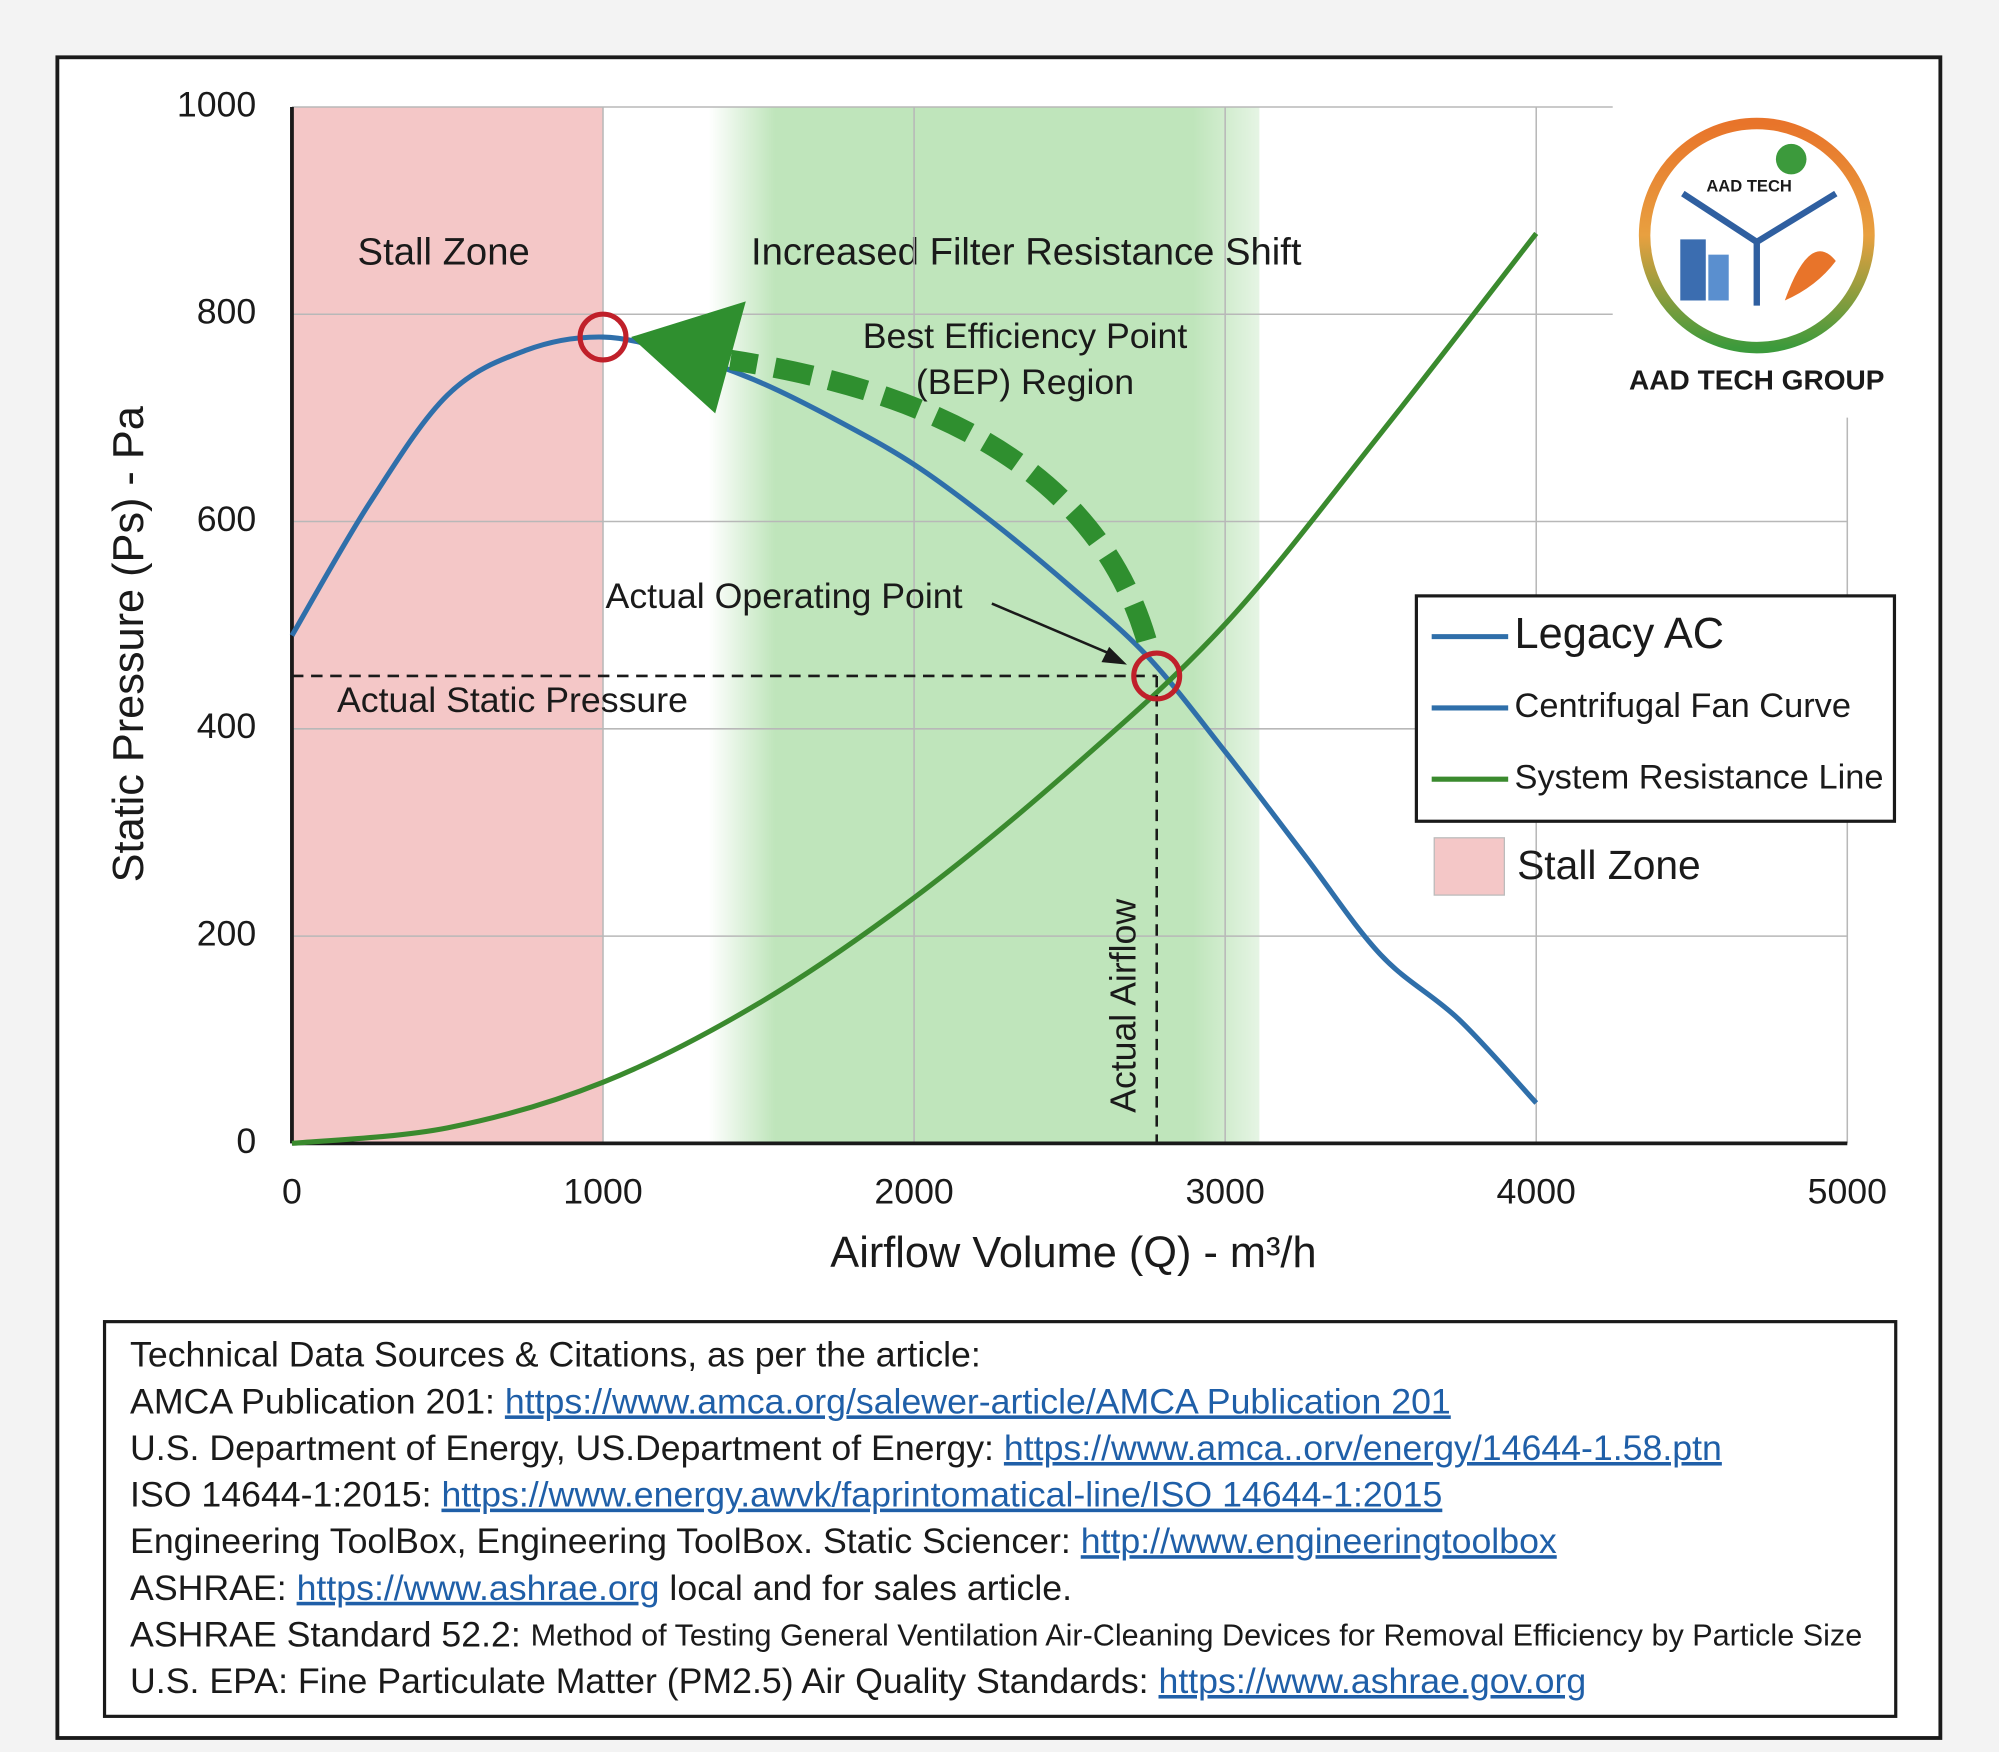 The height and width of the screenshot is (1752, 1999). What do you see at coordinates (913, 1192) in the screenshot?
I see `x-tick-label: 2000` at bounding box center [913, 1192].